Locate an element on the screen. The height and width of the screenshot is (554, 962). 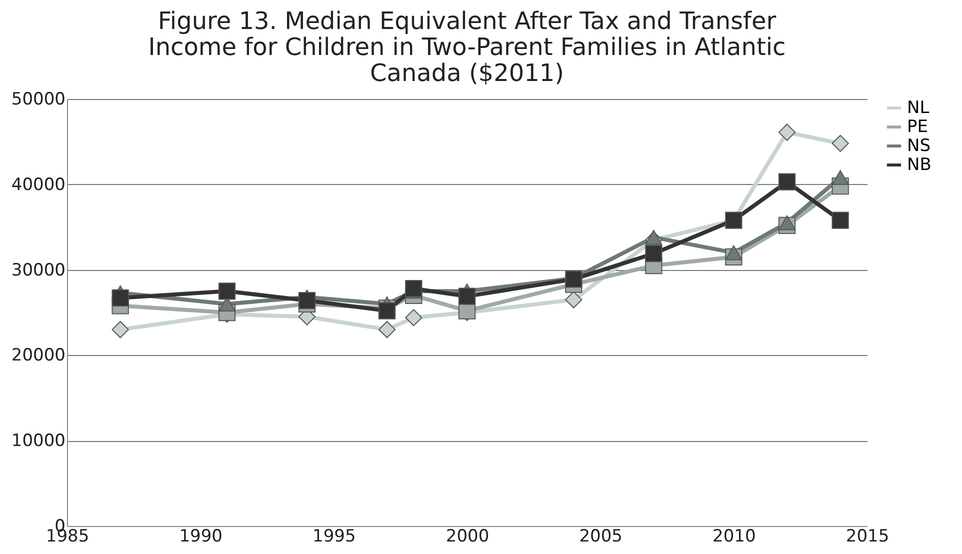
legend-label: NL is located at coordinates (918, 108).